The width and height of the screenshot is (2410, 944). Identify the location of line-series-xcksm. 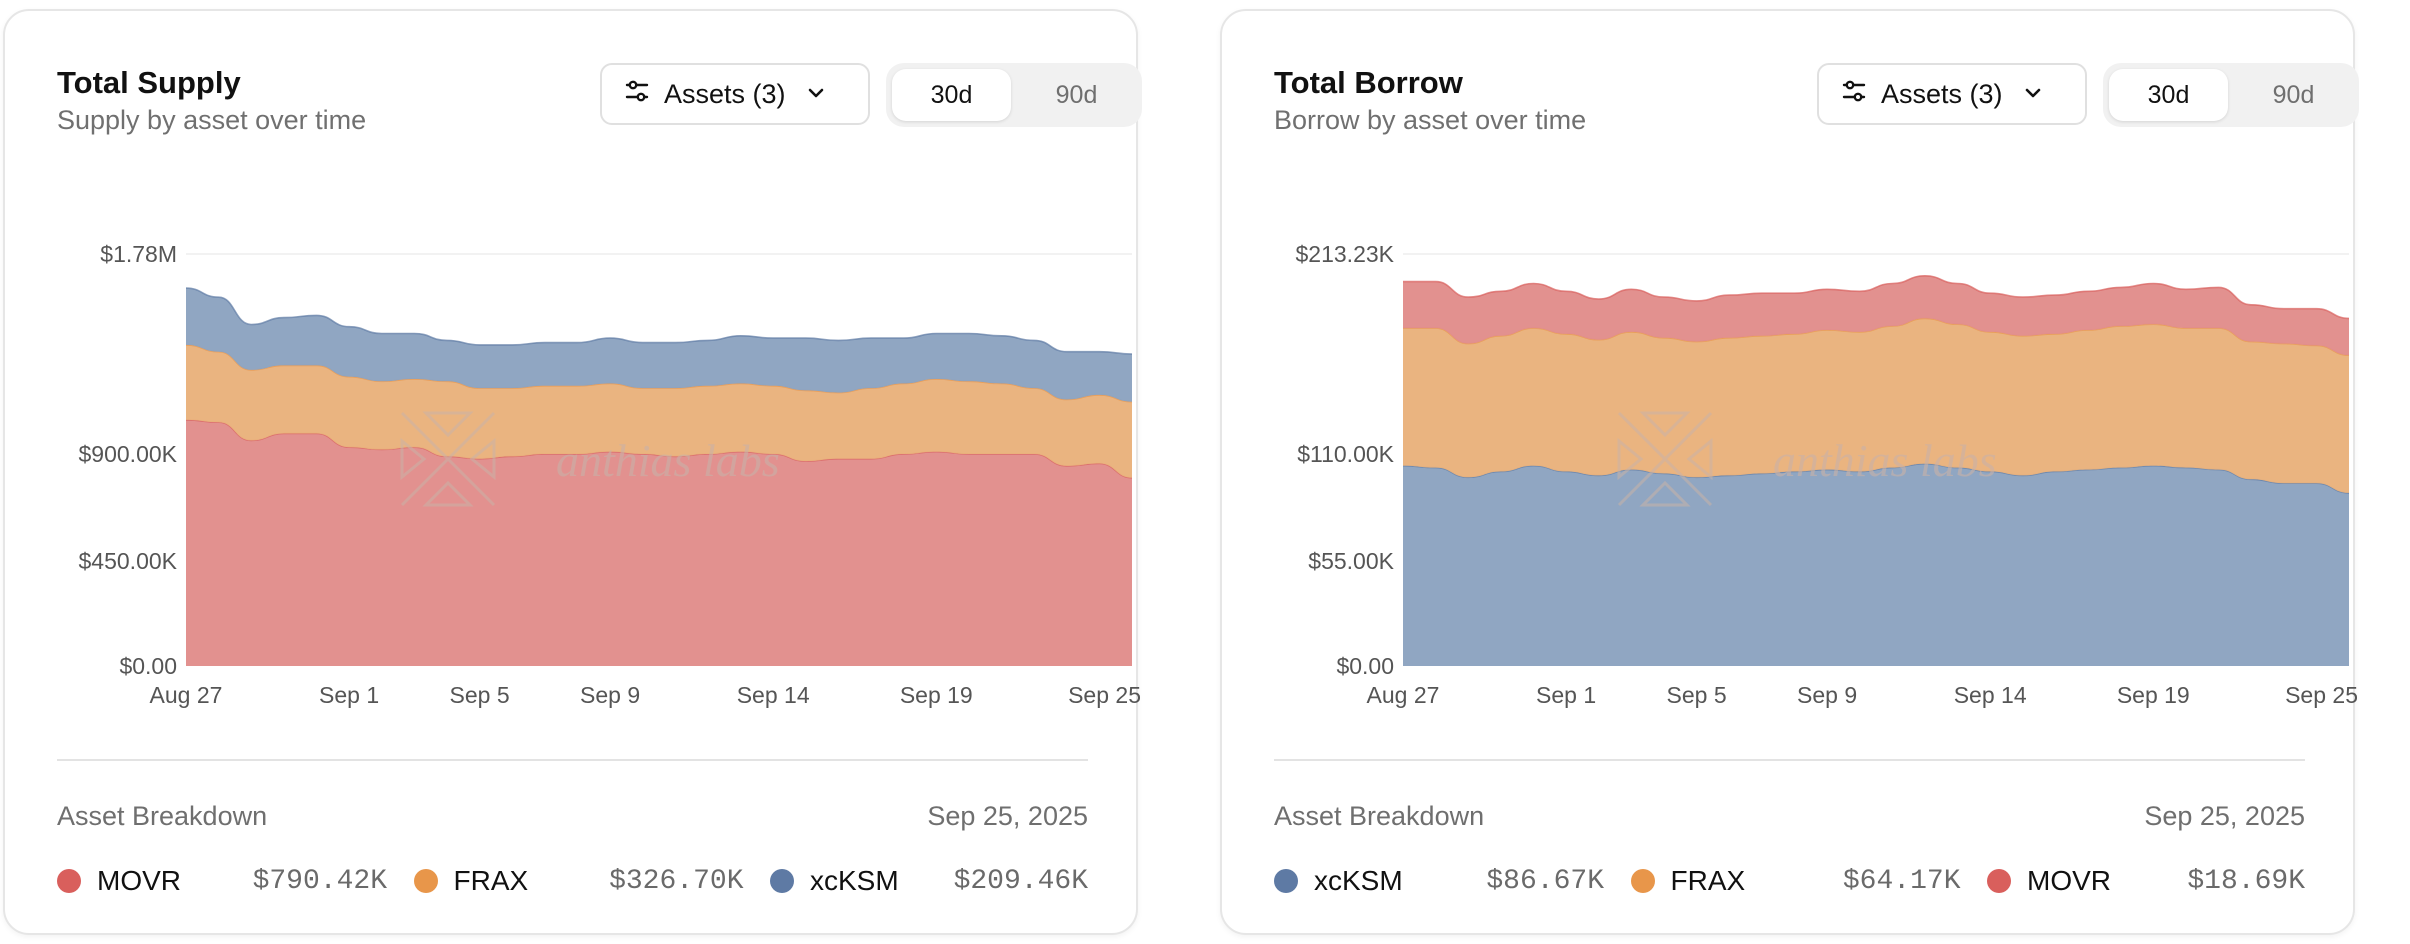
(659, 321).